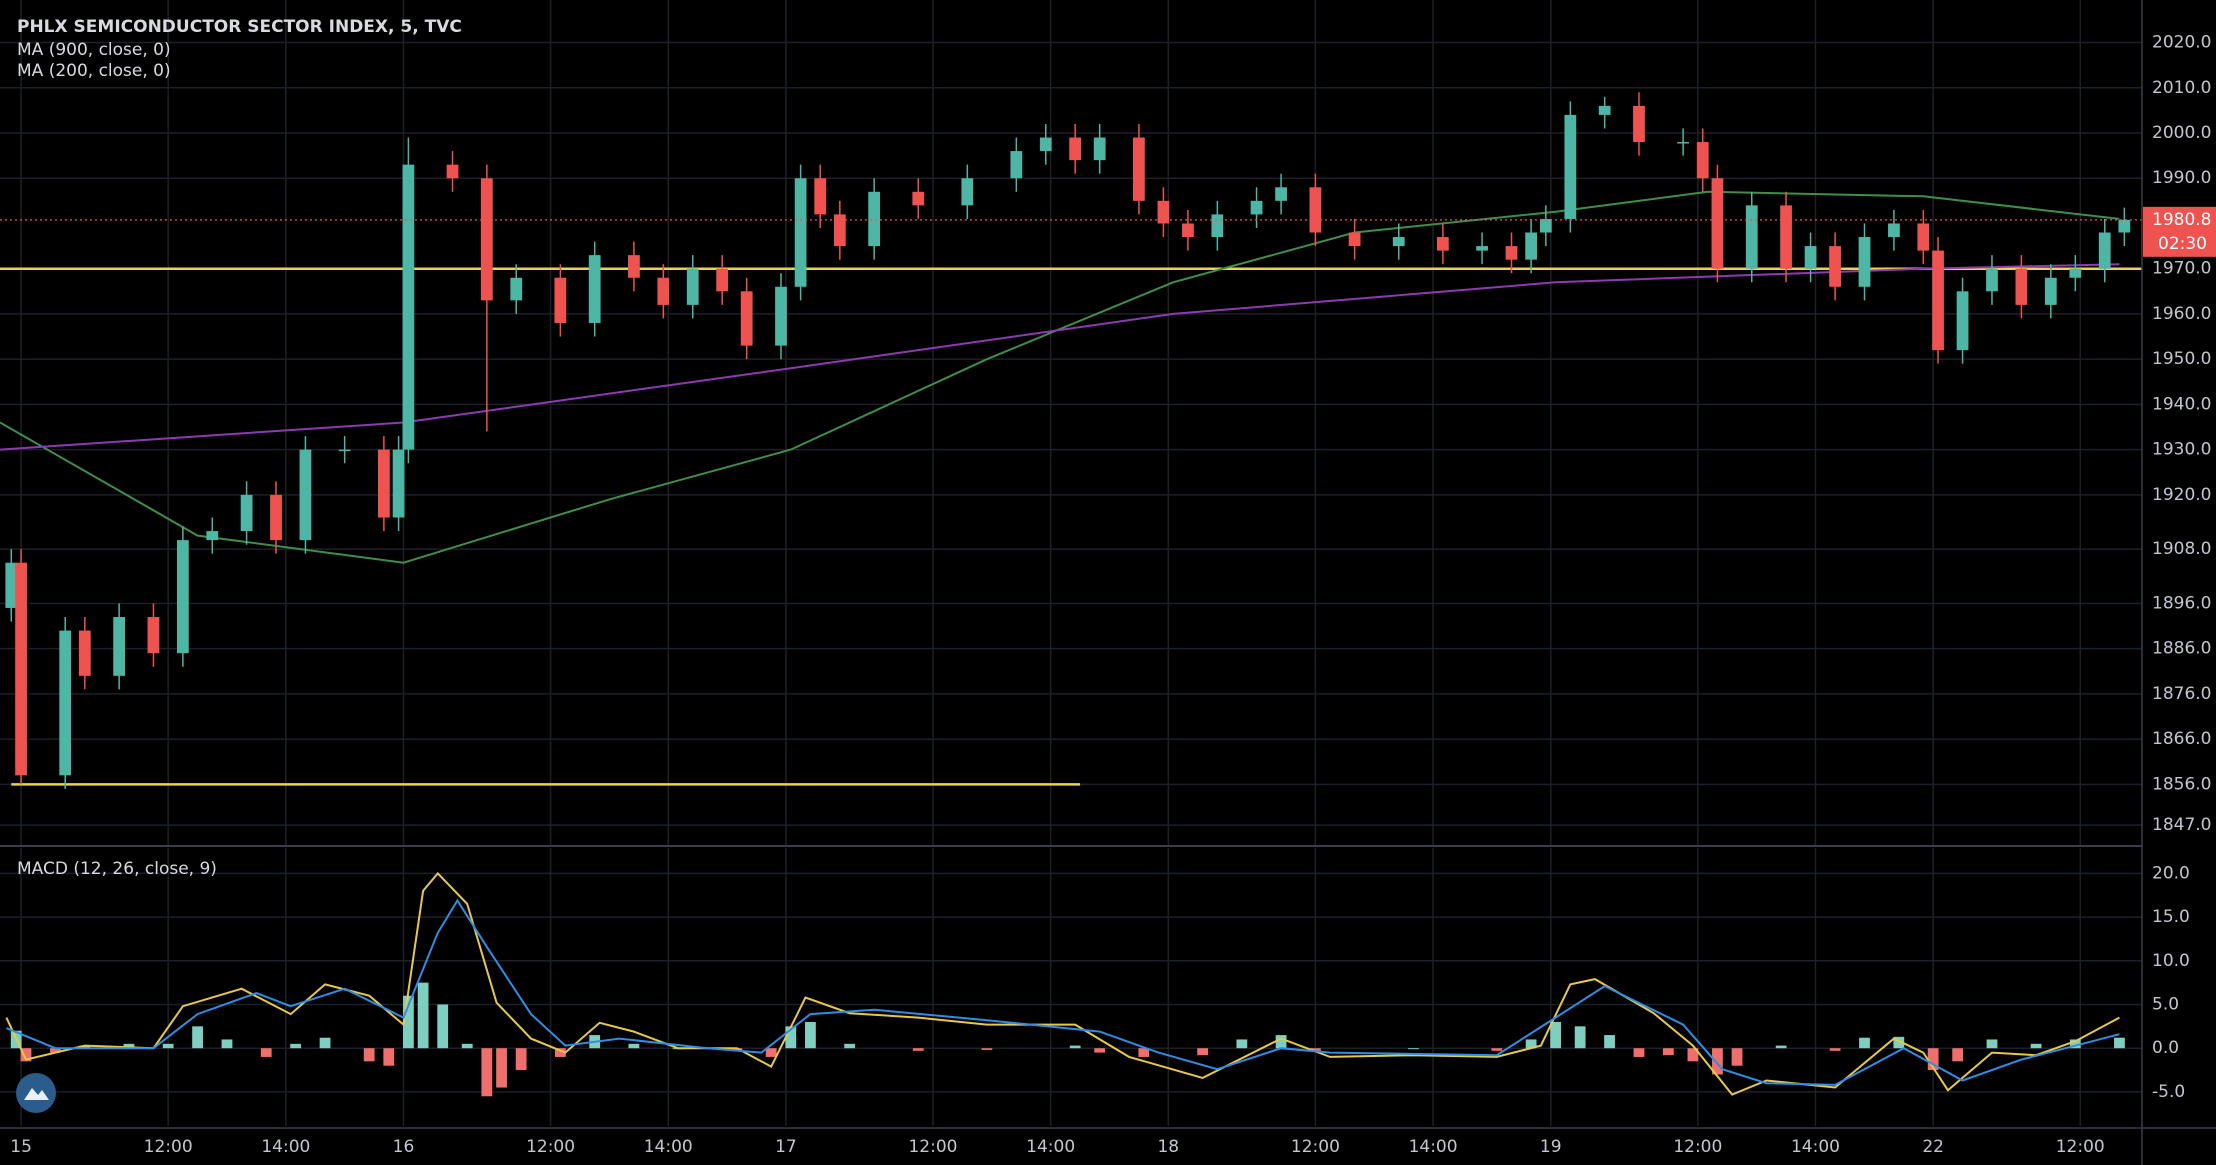  What do you see at coordinates (2181, 43) in the screenshot?
I see `y-tick-label: 2020.0` at bounding box center [2181, 43].